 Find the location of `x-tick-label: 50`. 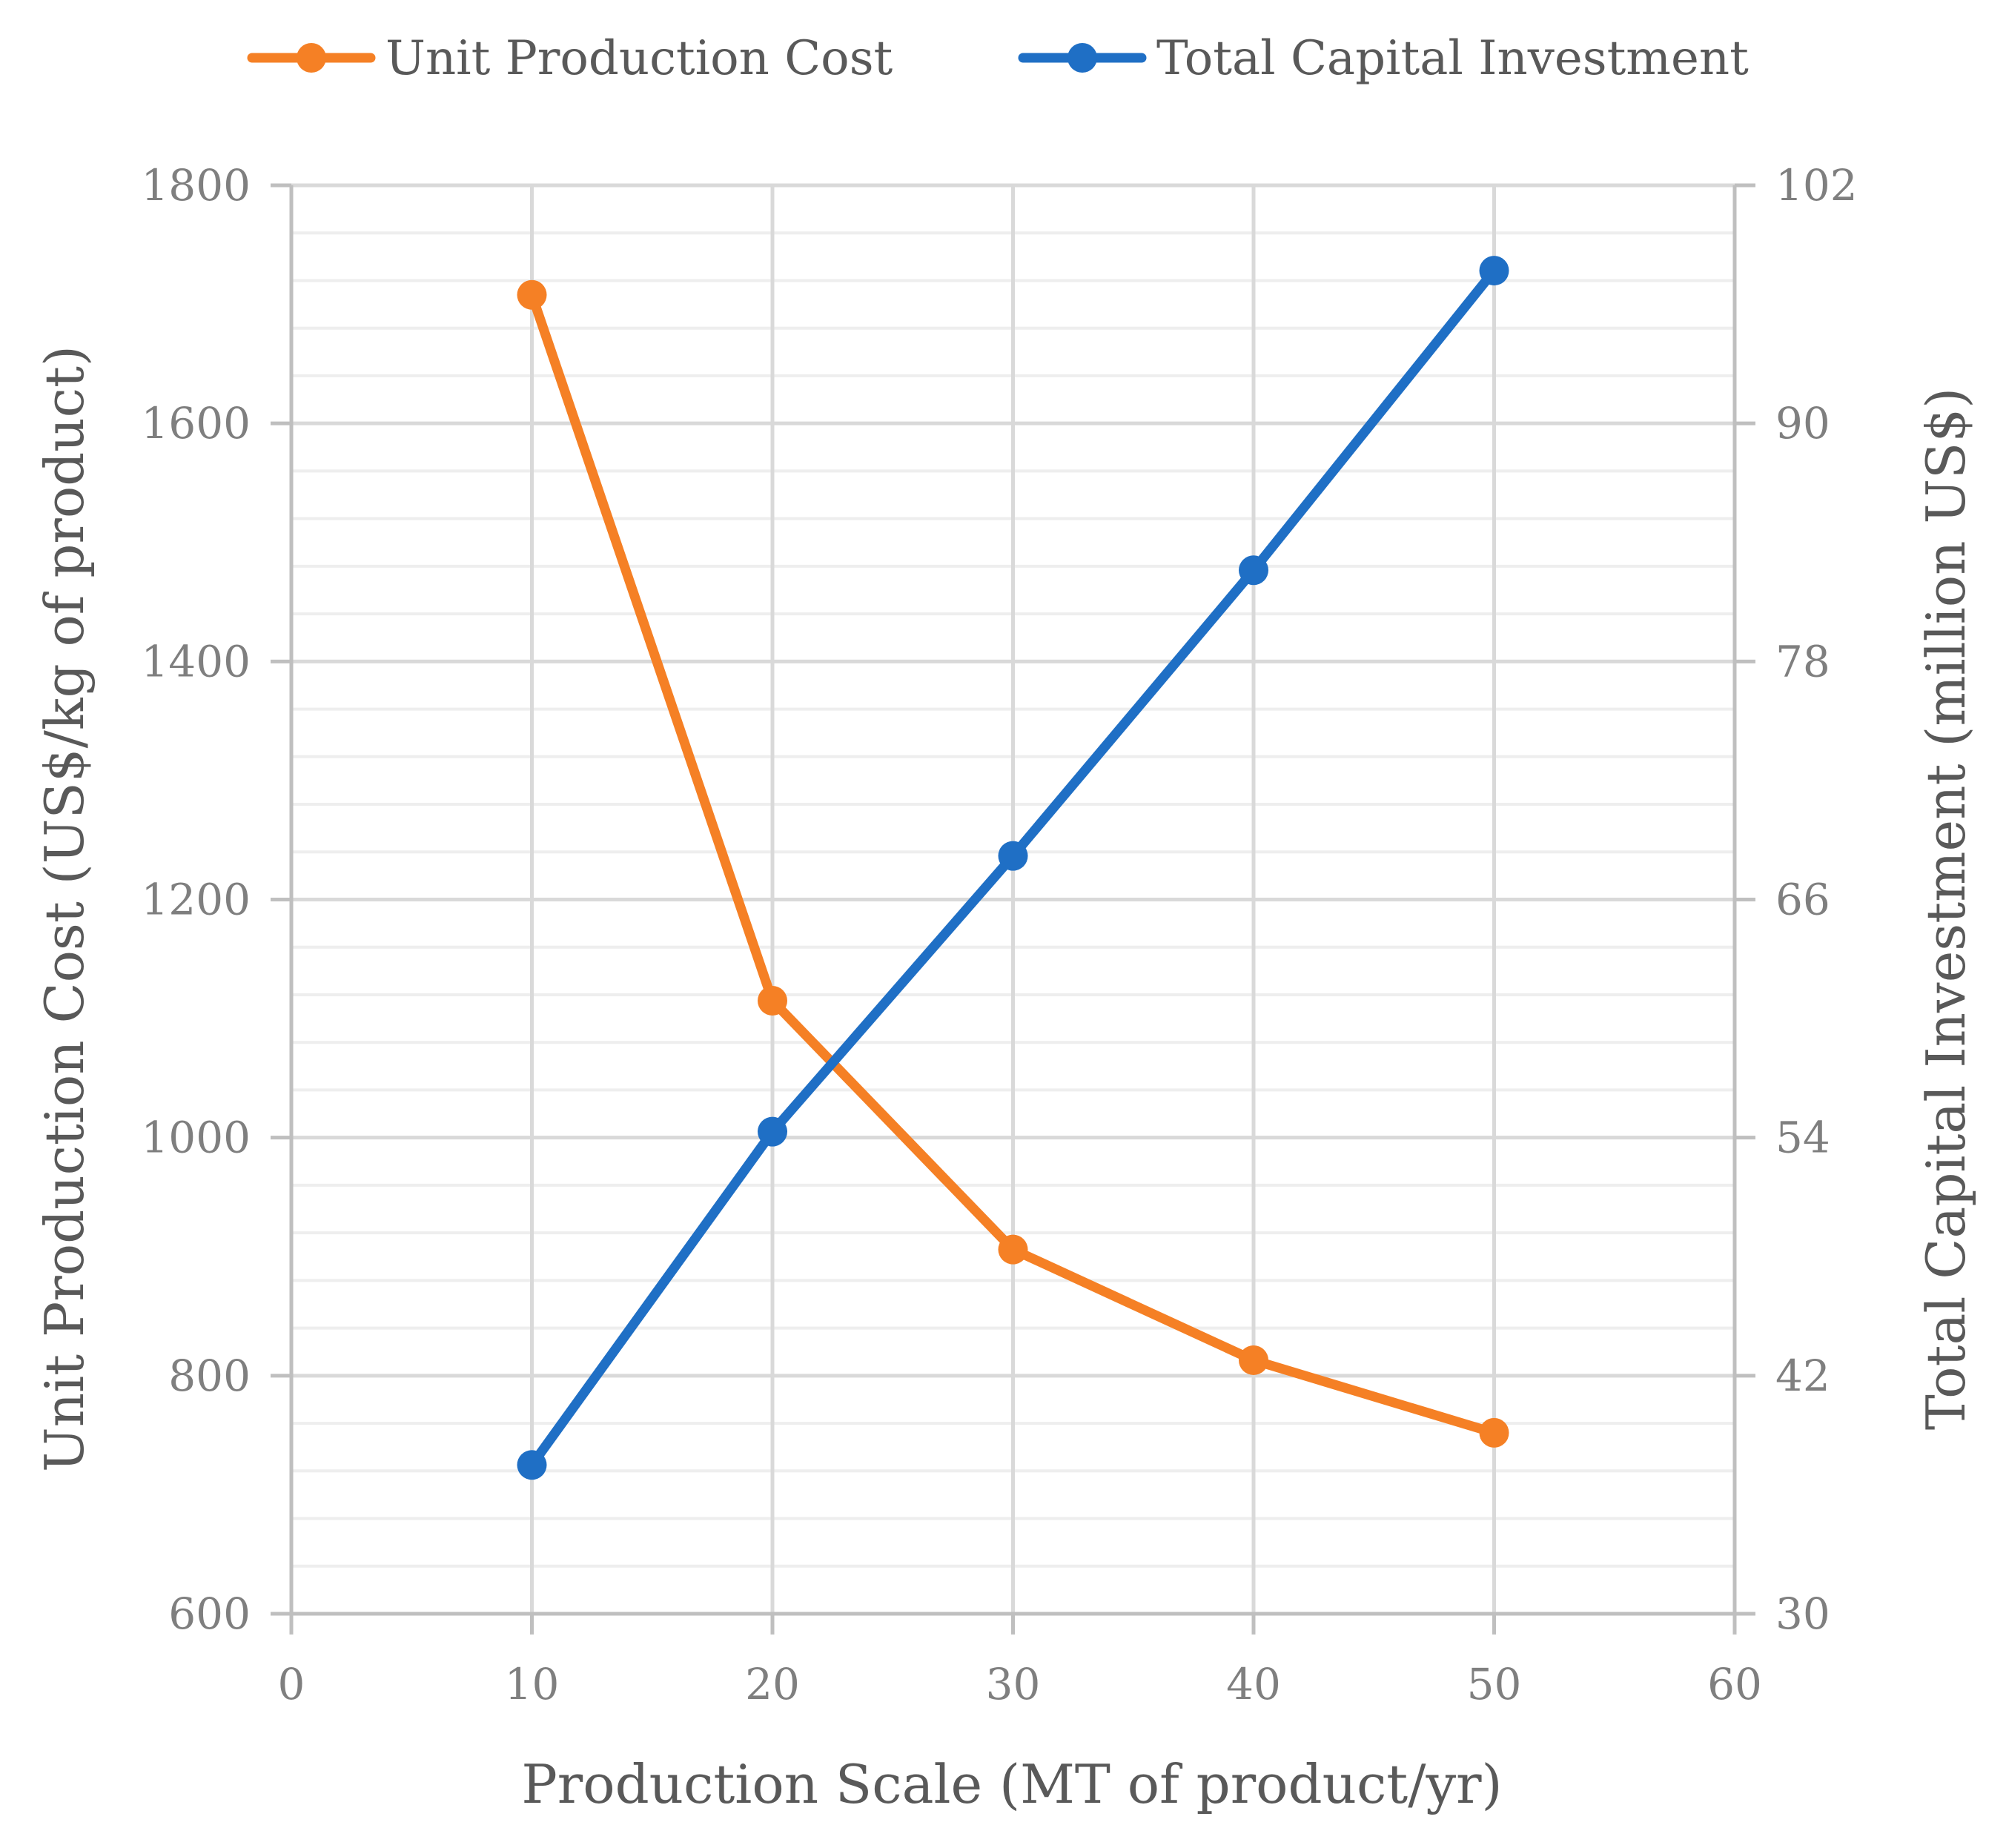

x-tick-label: 50 is located at coordinates (1494, 1684).